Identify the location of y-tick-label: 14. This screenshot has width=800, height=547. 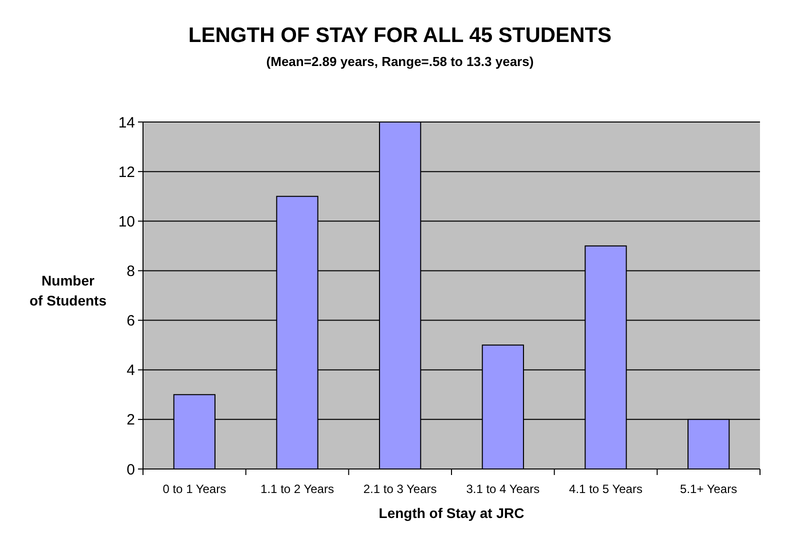
(126, 123).